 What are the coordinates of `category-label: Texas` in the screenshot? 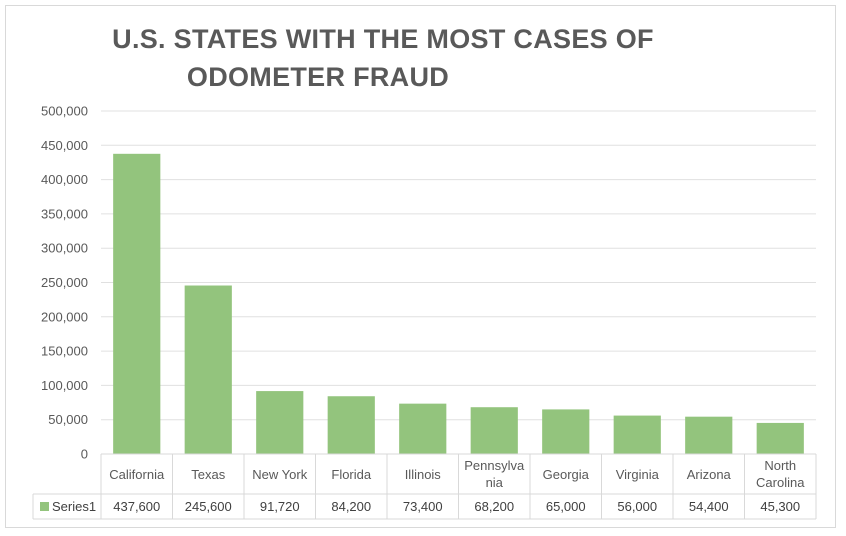 It's located at (208, 474).